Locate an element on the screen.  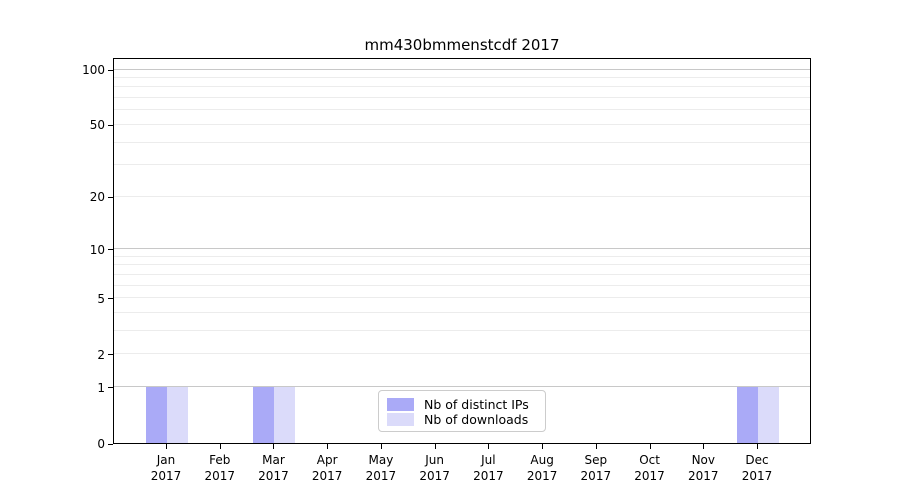
y-tick-label-10: 10 is located at coordinates (97, 249).